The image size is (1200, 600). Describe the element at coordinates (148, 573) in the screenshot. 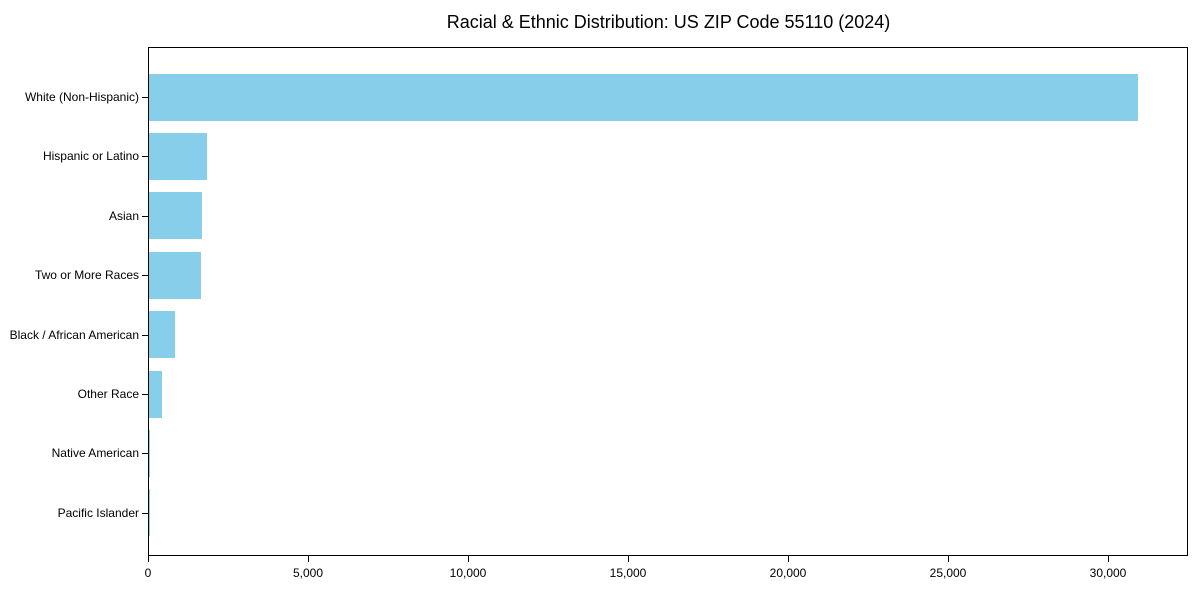

I see `x-tick-label: 0` at that location.